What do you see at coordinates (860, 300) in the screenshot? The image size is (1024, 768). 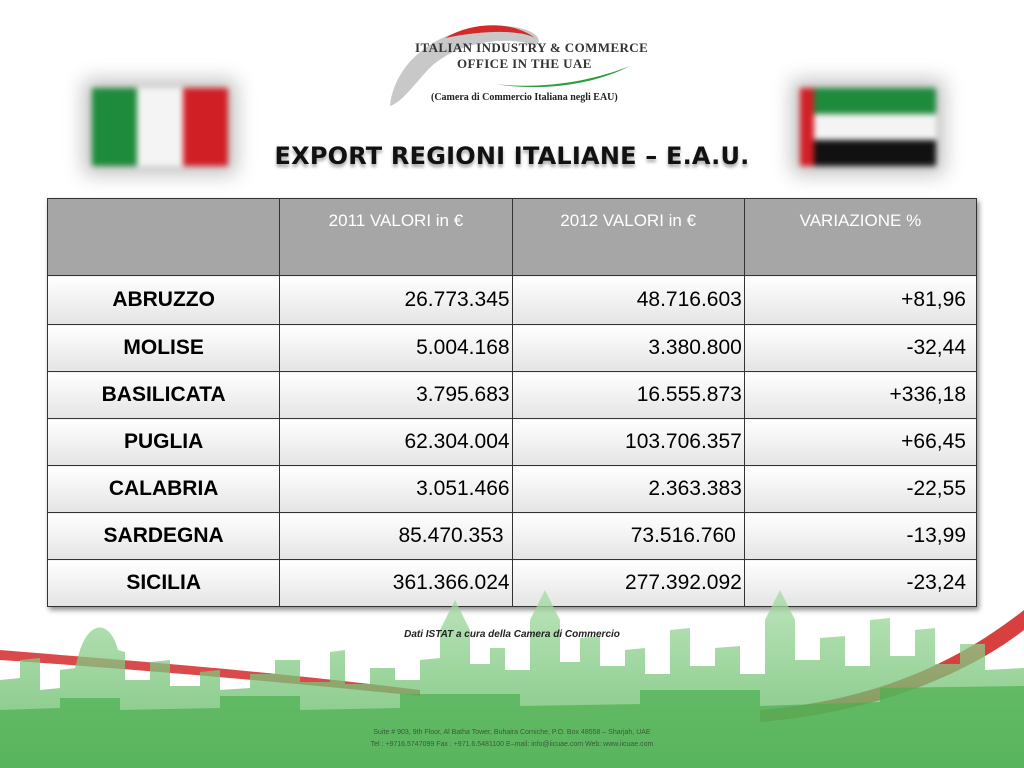 I see `variation-cell: +81,96` at bounding box center [860, 300].